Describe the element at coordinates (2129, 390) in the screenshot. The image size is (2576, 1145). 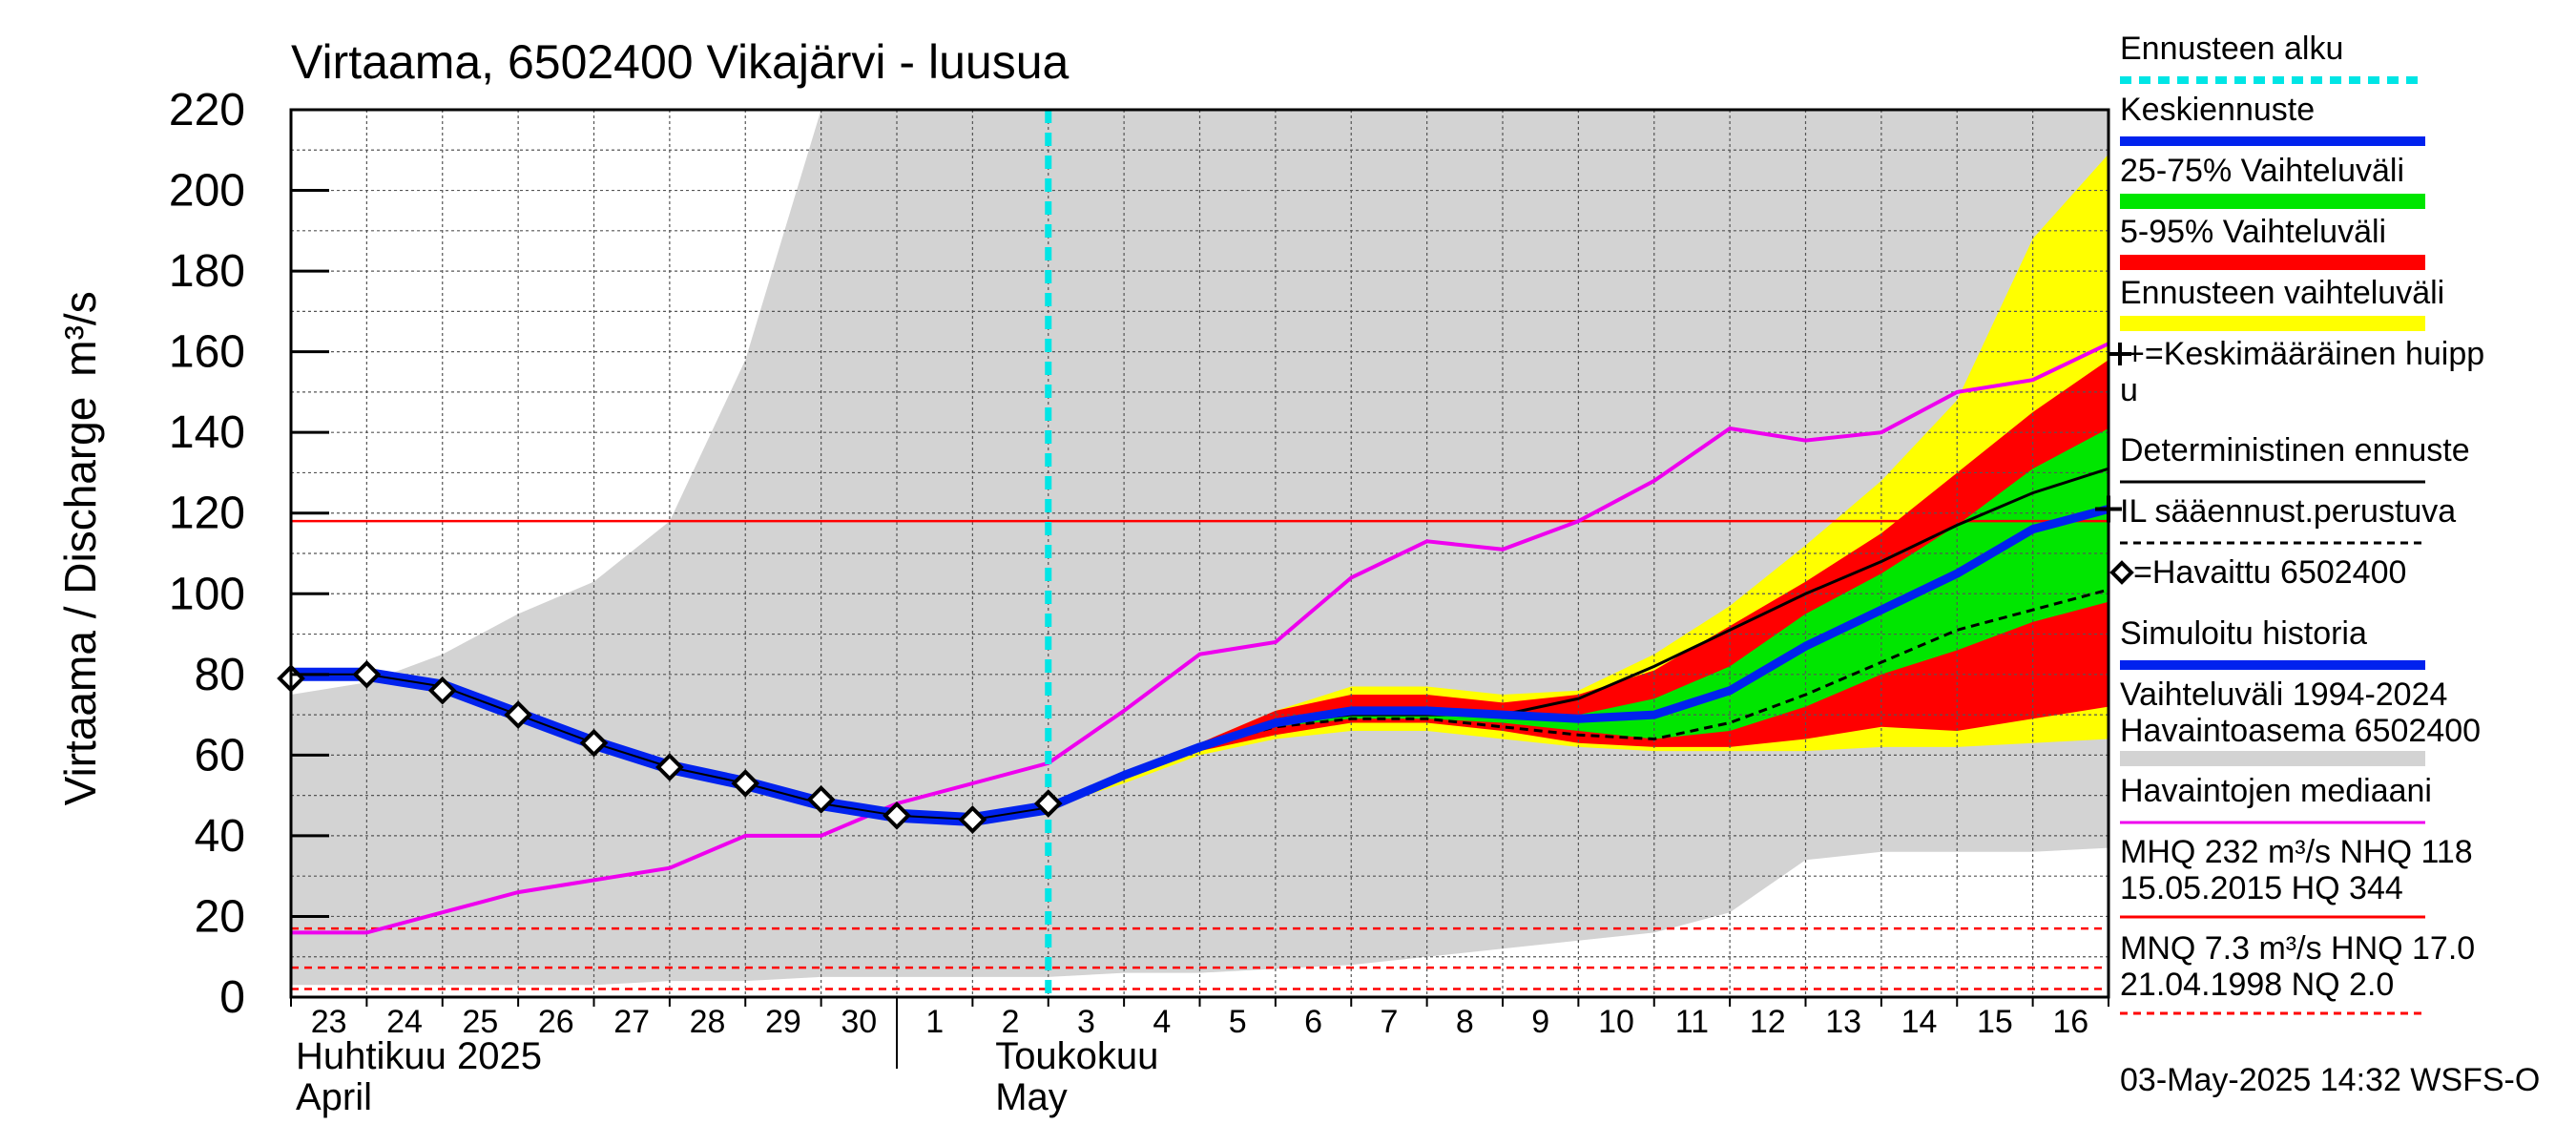
I see `legend-label2-peak: u` at that location.